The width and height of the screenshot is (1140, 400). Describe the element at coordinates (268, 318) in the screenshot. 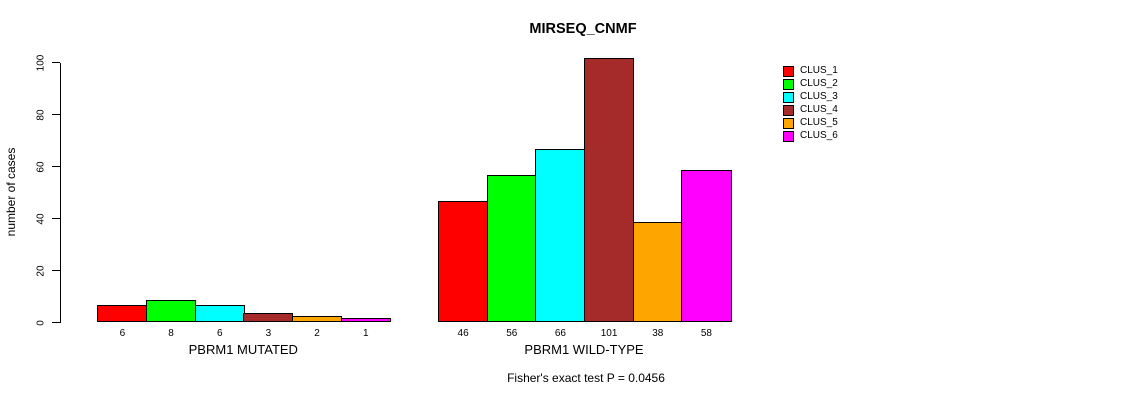

I see `bar-clus-4-pbrm1-mutated` at that location.